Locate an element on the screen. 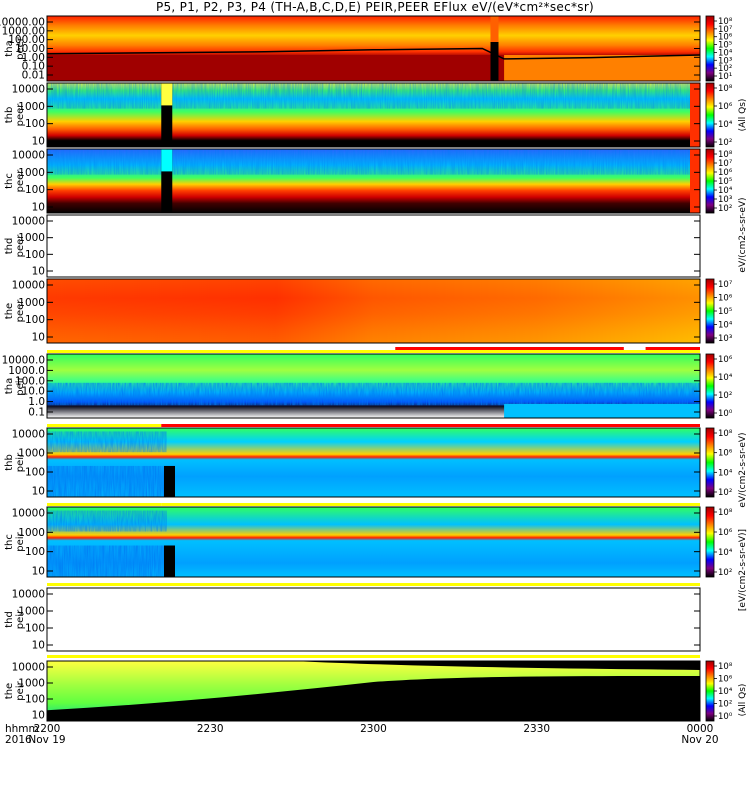 The width and height of the screenshot is (750, 800). colorbar-unit-label: eV/(cm2-s-sr-eV) is located at coordinates (743, 234).